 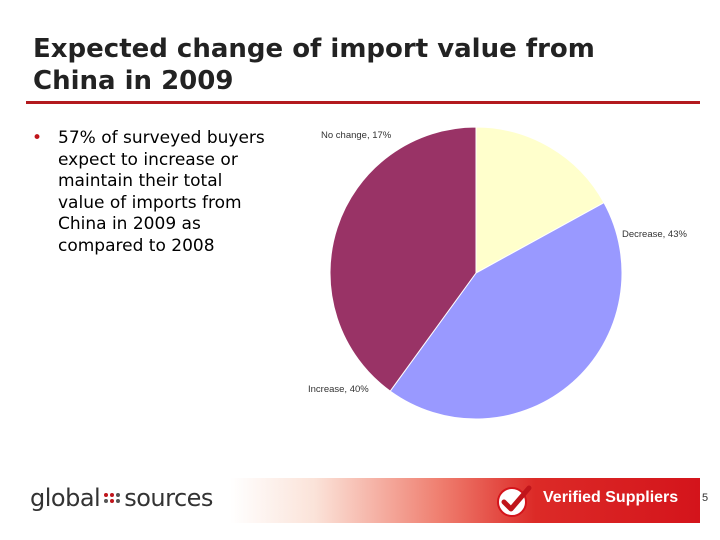 What do you see at coordinates (514, 501) in the screenshot?
I see `verified-check-icon` at bounding box center [514, 501].